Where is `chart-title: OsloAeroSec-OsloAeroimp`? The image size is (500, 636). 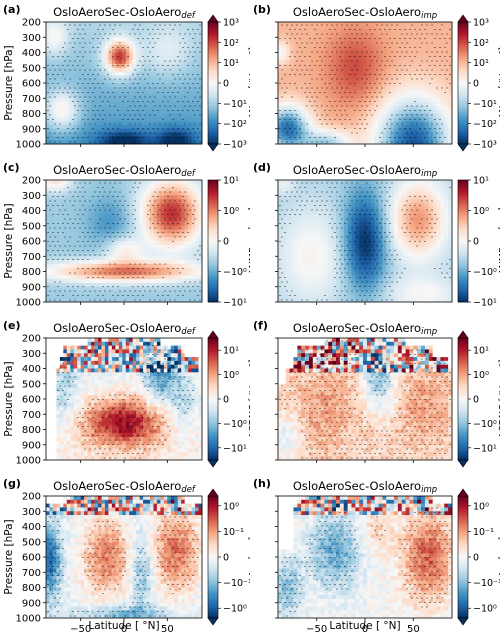
chart-title: OsloAeroSec-OsloAeroimp is located at coordinates (365, 13).